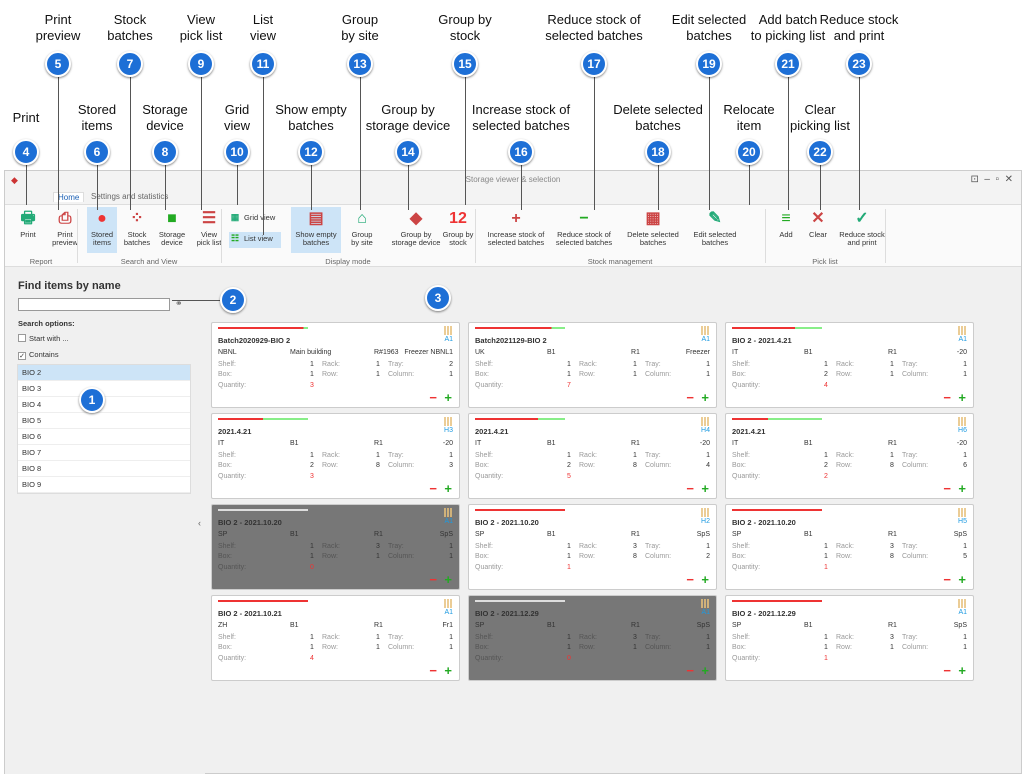 Image resolution: width=1024 pixels, height=777 pixels. I want to click on records-list: BIO 2 BIO 3 BIO 4 BIO 5 BIO 6 BIO 7 BIO 8 BIO 9, so click(104, 429).